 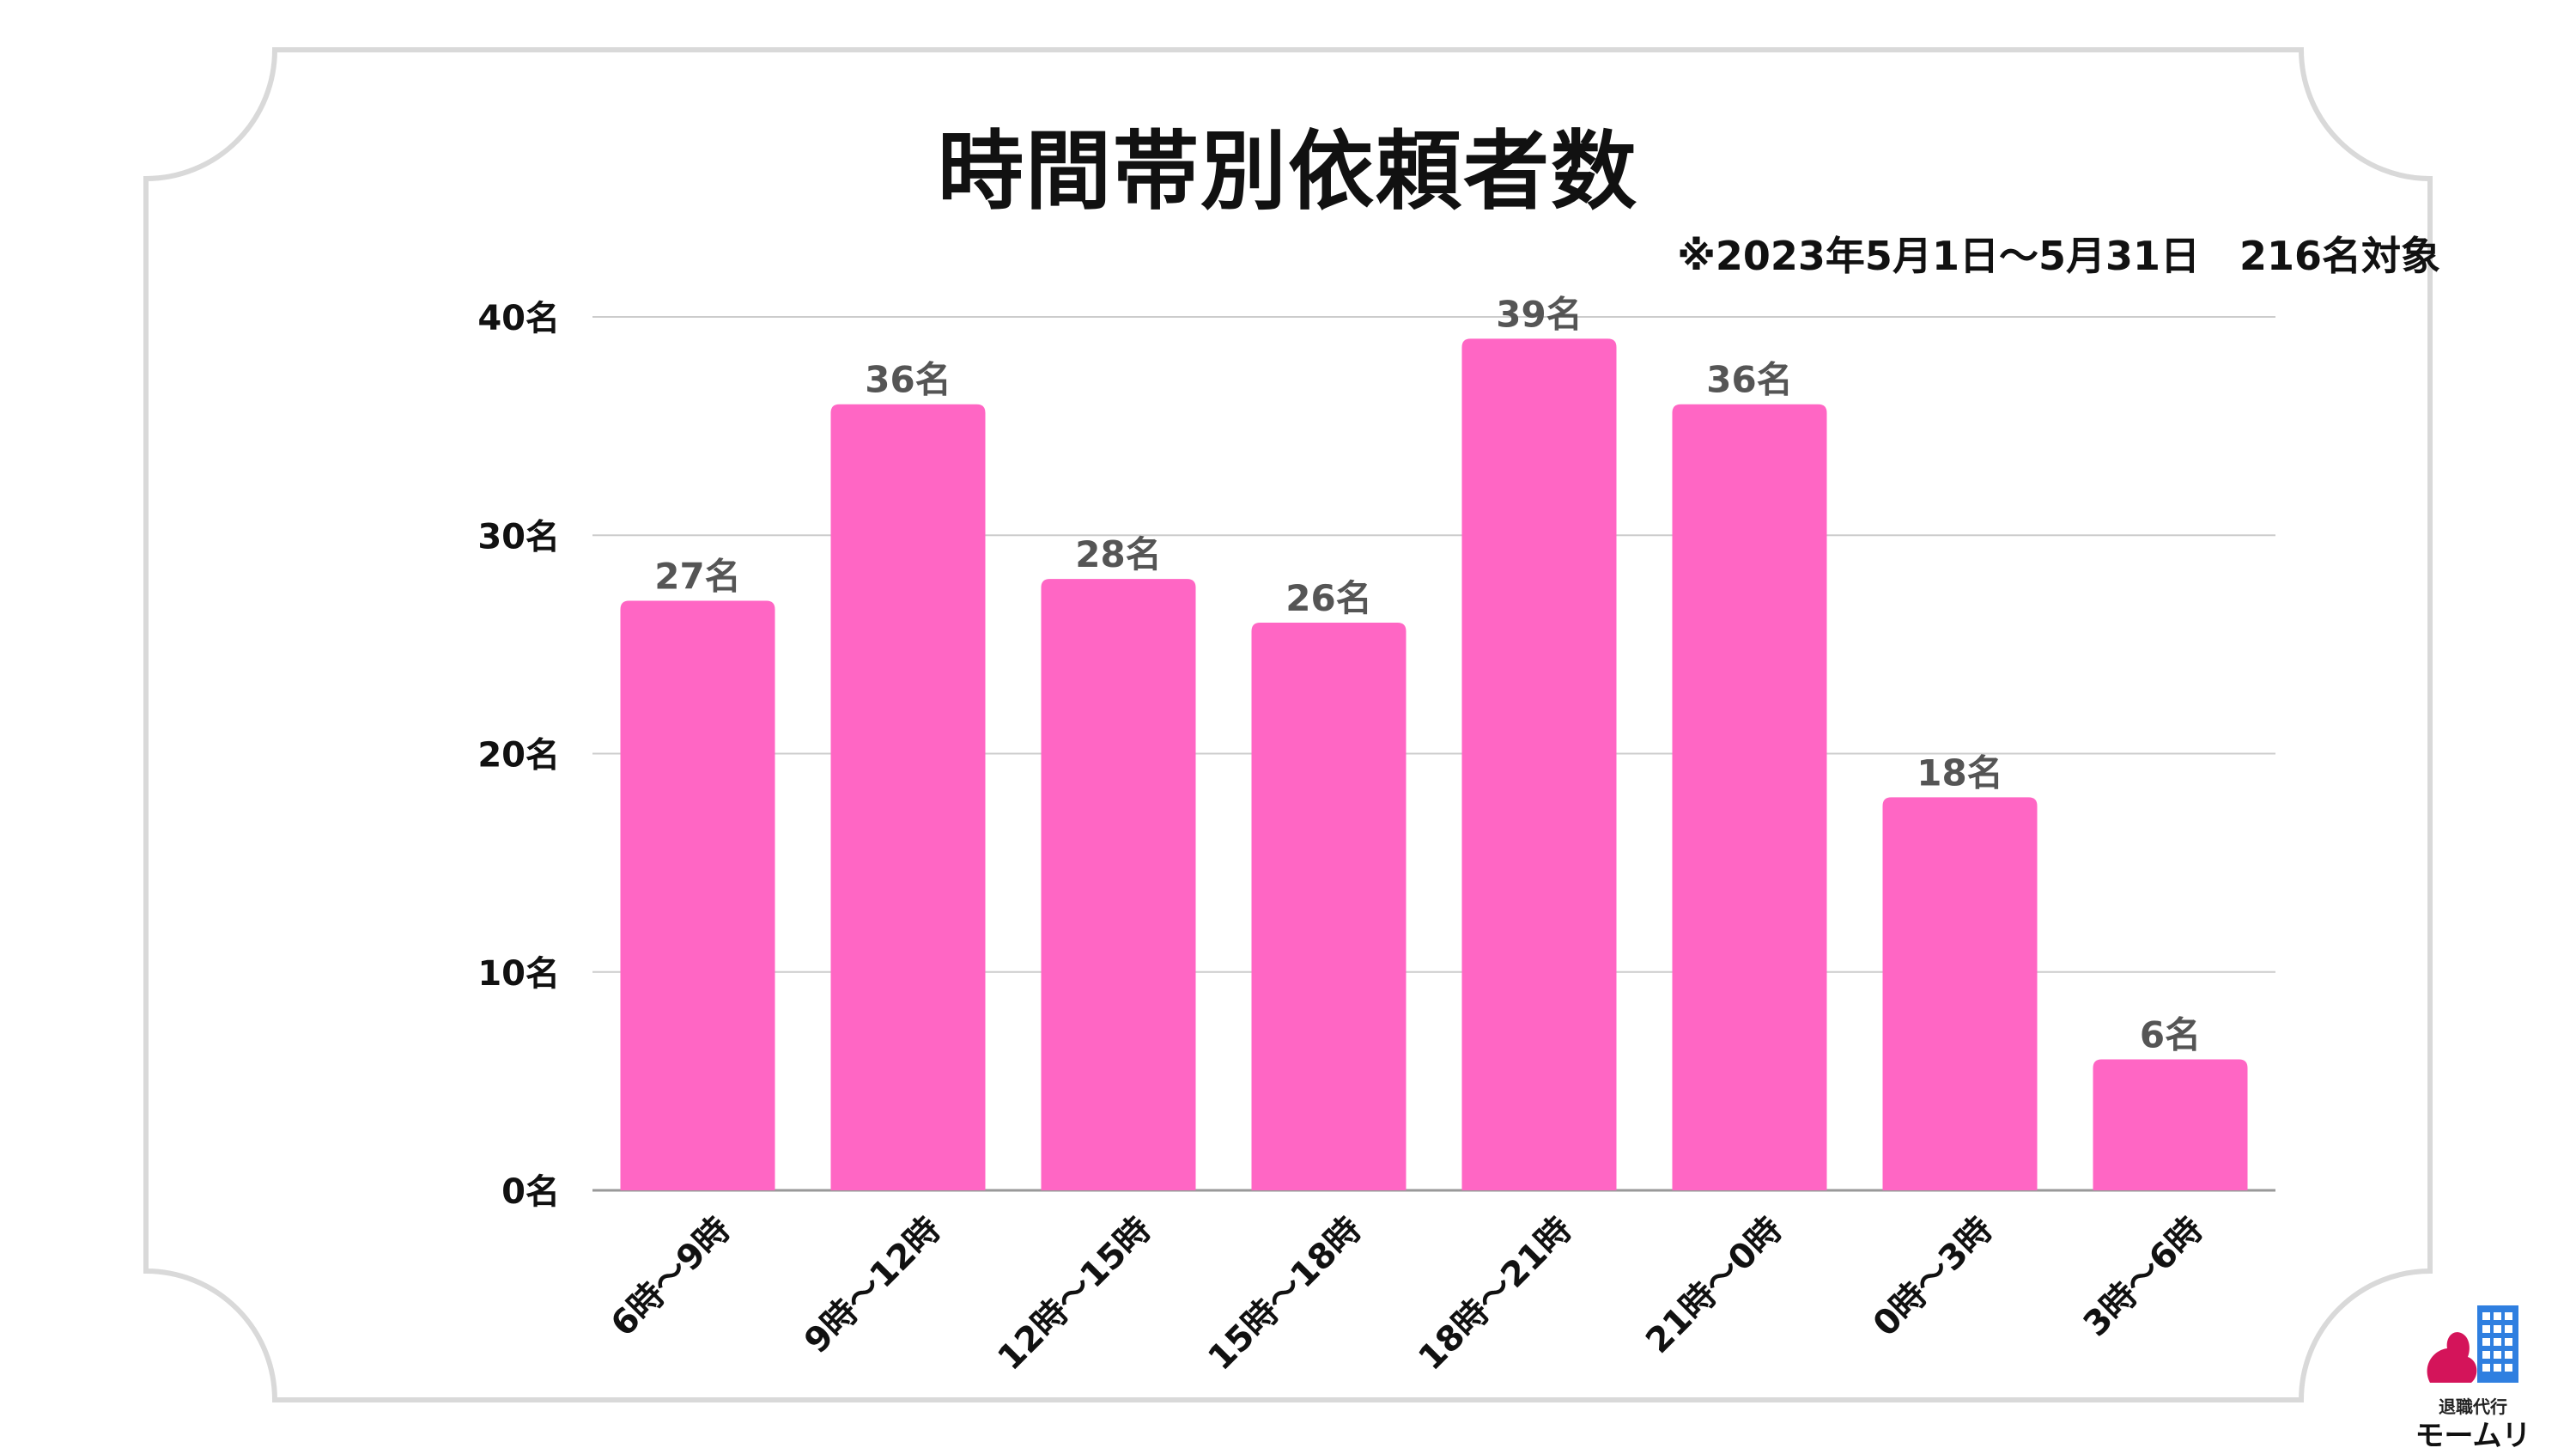 I want to click on brand-name: モームリ, so click(x=2473, y=1436).